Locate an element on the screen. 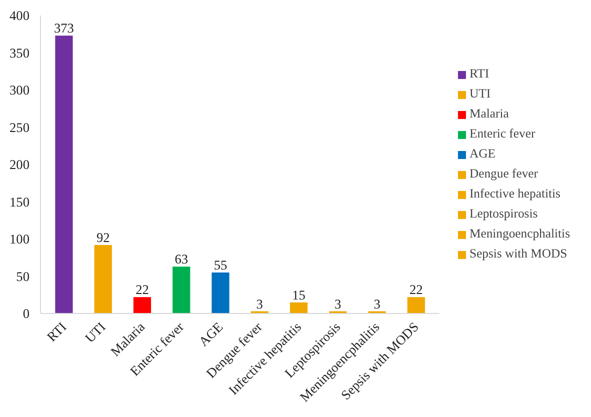  data-label: 92 is located at coordinates (103, 237).